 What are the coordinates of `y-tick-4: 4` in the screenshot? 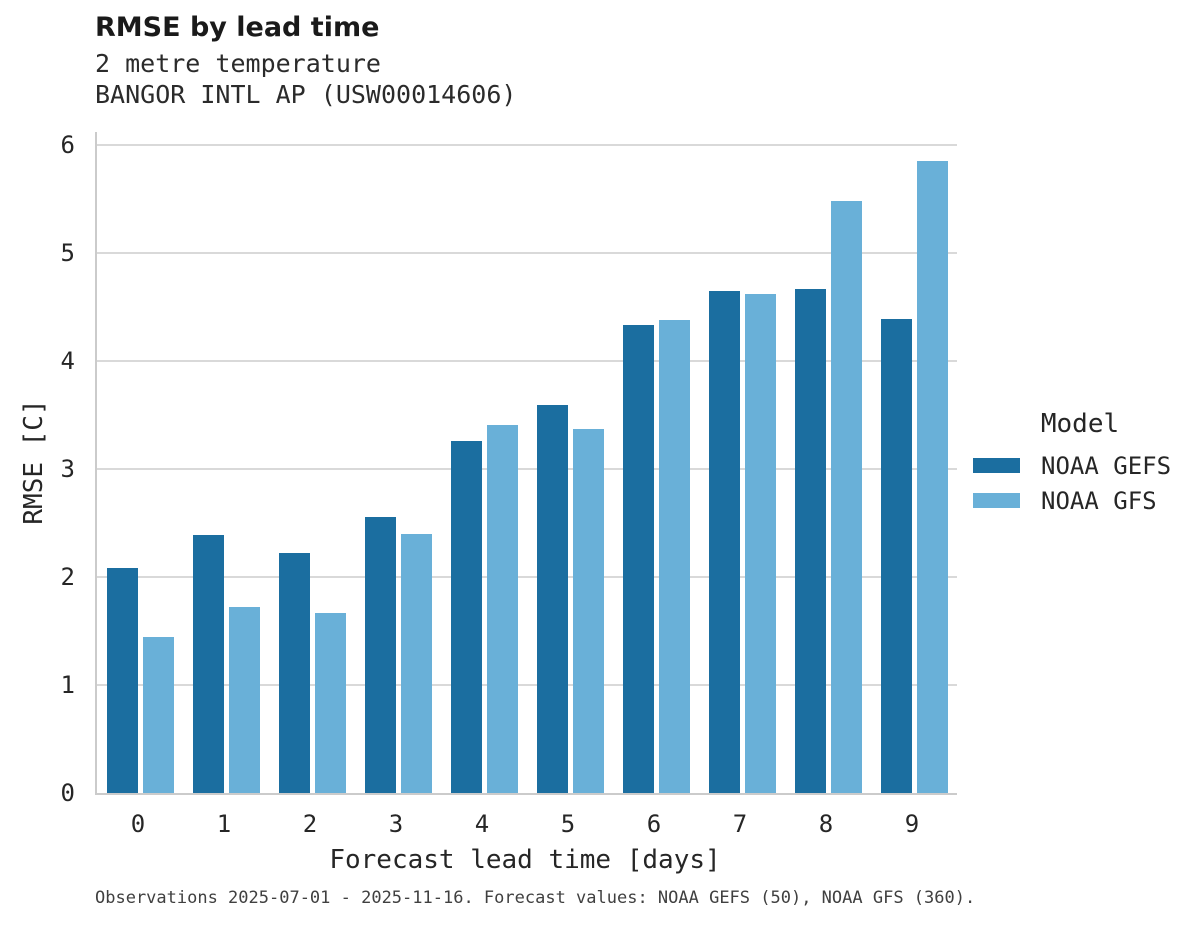 It's located at (67, 361).